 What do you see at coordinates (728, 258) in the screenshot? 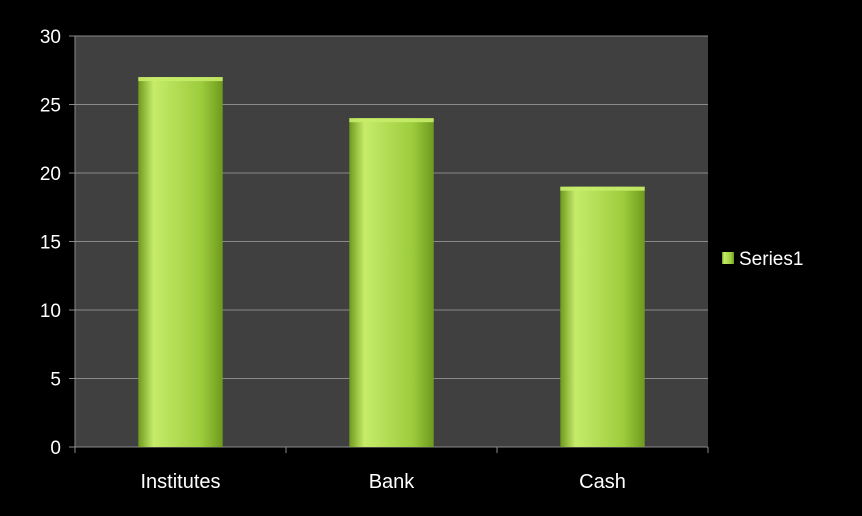
I see `legend-swatch` at bounding box center [728, 258].